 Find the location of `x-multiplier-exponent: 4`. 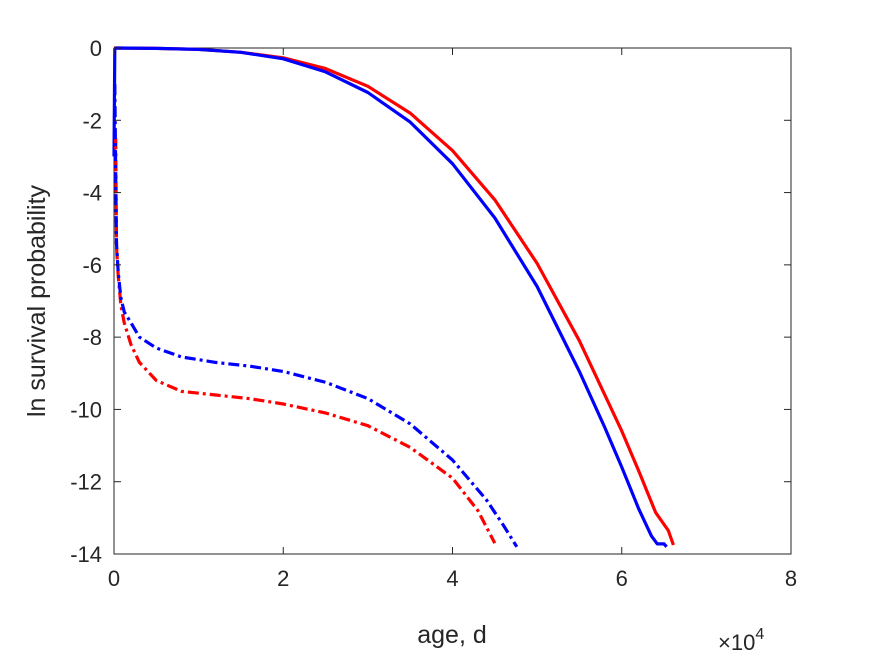

x-multiplier-exponent: 4 is located at coordinates (759, 634).